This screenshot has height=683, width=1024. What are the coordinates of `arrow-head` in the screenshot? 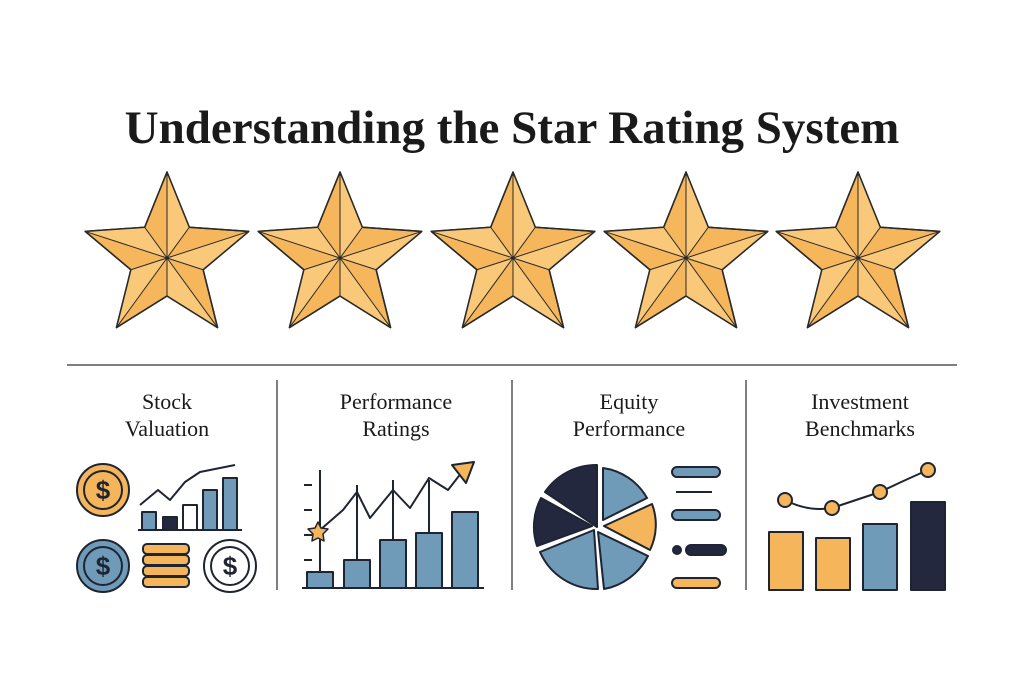 It's located at (463, 472).